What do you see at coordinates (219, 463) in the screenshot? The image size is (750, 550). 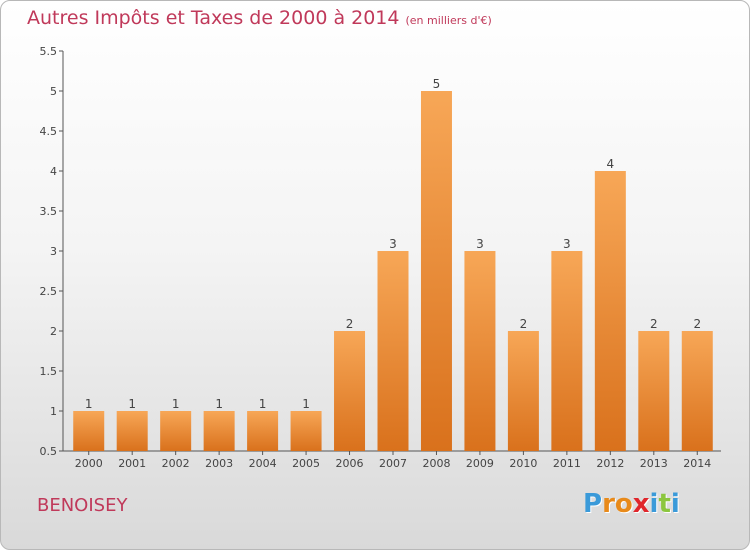 I see `x-tick-label: 2003` at bounding box center [219, 463].